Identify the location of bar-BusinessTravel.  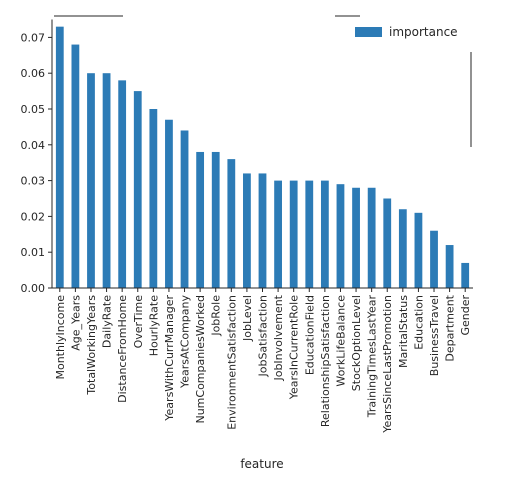
(434, 259).